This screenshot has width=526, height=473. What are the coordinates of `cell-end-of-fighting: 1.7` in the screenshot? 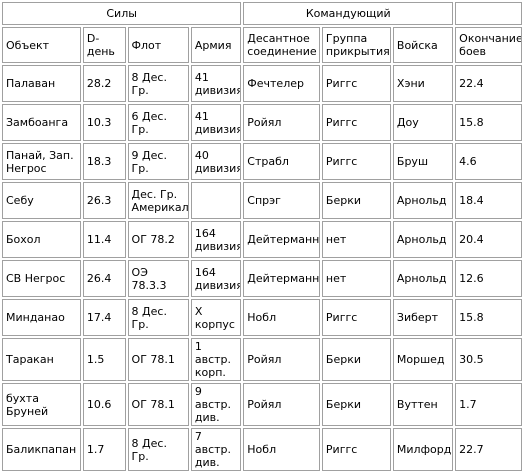 It's located at (488, 404).